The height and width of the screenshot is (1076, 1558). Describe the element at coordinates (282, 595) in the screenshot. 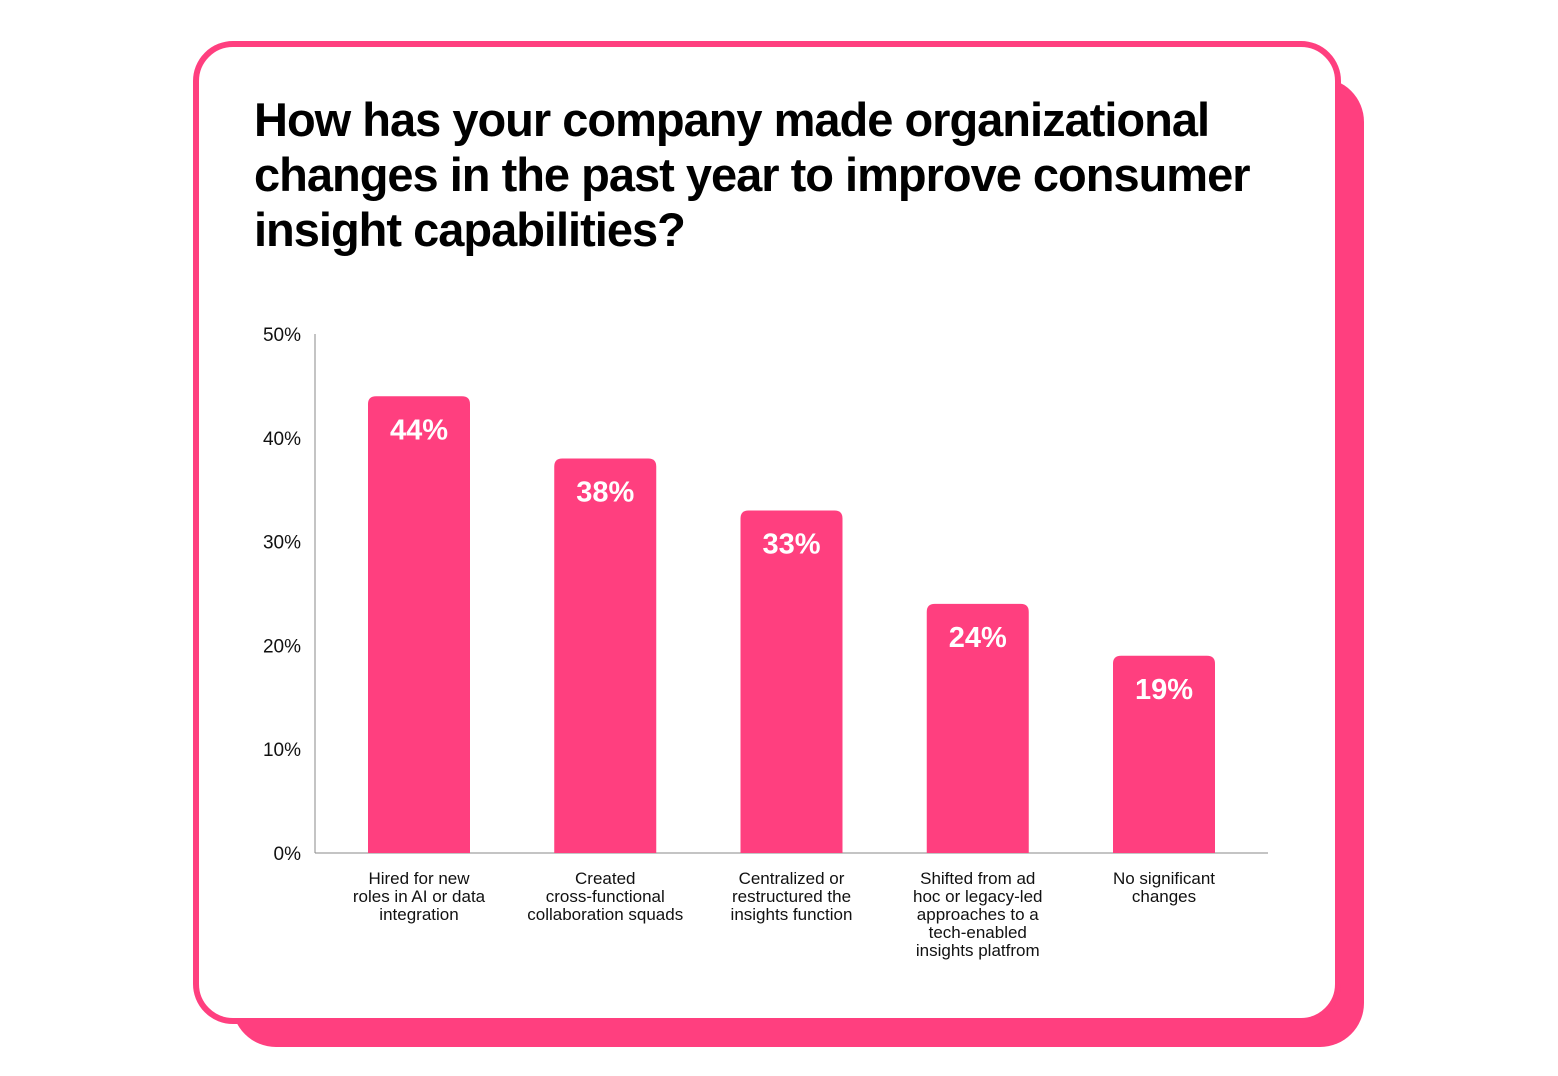

I see `y-tick-labels: 0% 10% 20% 30% 40% 50%` at that location.